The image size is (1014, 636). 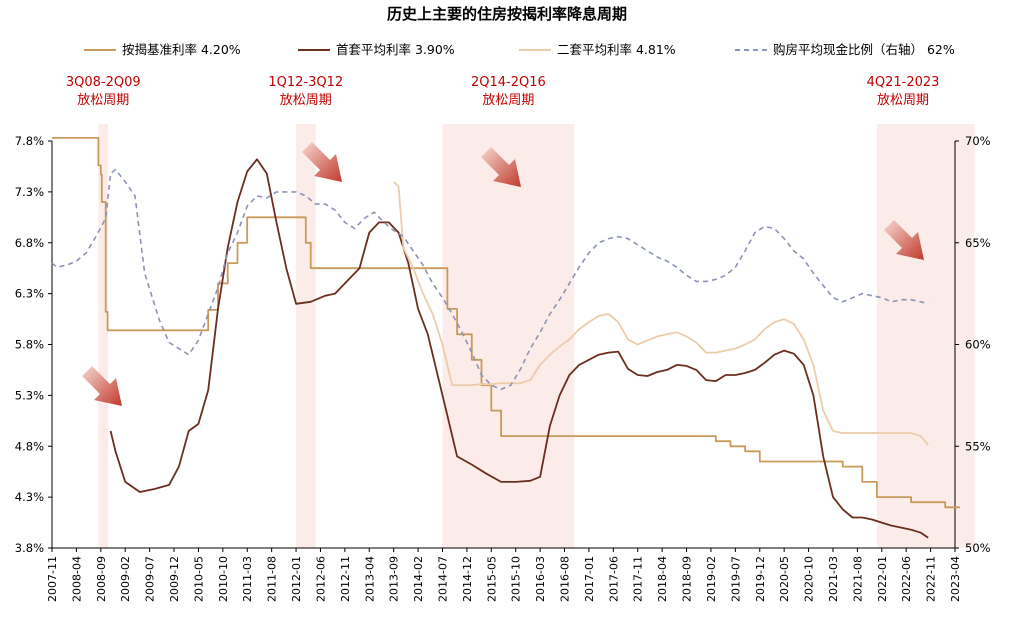 I want to click on x-tick-label: 2015-05, so click(x=491, y=579).